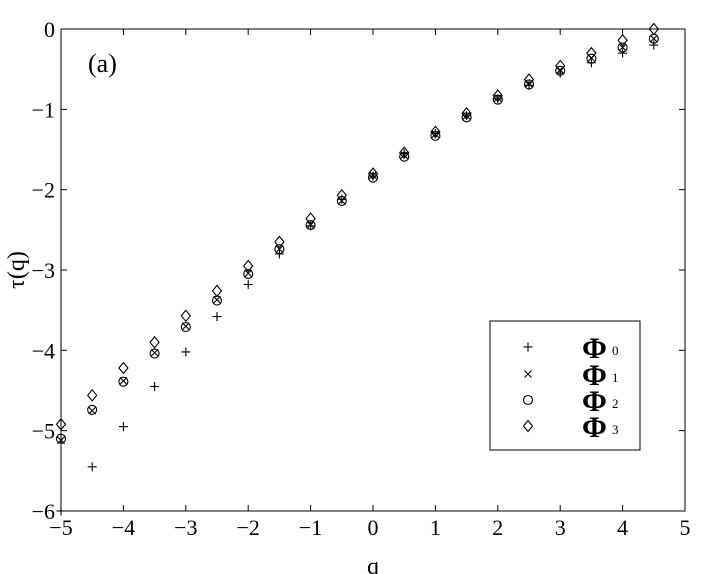  I want to click on y-tick-label: −1, so click(43, 109).